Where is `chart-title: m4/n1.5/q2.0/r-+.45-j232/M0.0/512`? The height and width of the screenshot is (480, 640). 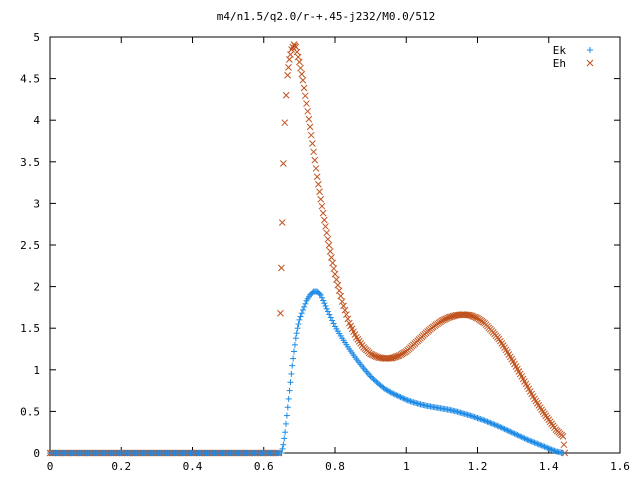 chart-title: m4/n1.5/q2.0/r-+.45-j232/M0.0/512 is located at coordinates (326, 16).